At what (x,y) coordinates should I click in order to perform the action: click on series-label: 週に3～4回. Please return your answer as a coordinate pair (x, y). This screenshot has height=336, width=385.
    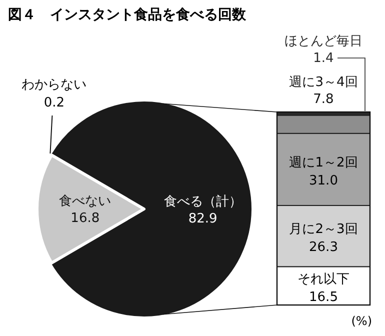
    Looking at the image, I should click on (323, 82).